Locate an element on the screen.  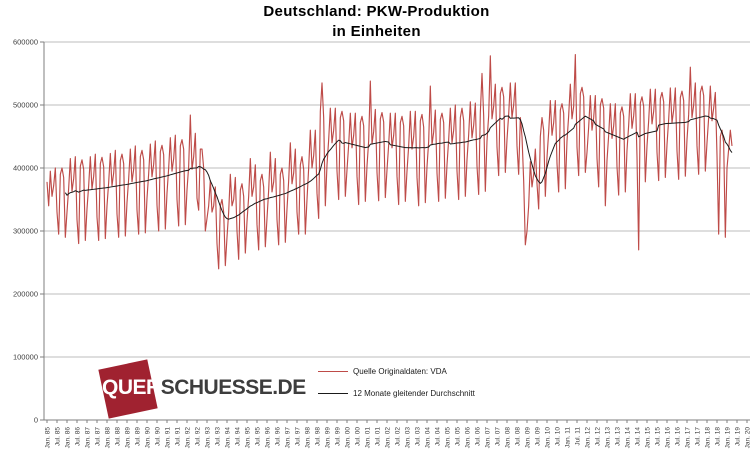
legend-row-average: 12 Monate gleitender Durchschnitt is located at coordinates (396, 393).